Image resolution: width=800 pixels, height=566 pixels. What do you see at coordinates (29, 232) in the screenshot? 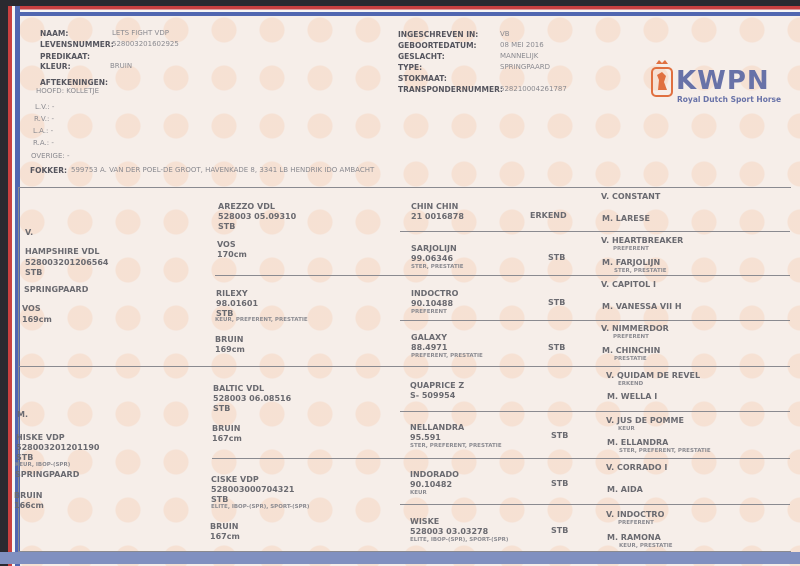
I see `sire-prefix: V.` at bounding box center [29, 232].